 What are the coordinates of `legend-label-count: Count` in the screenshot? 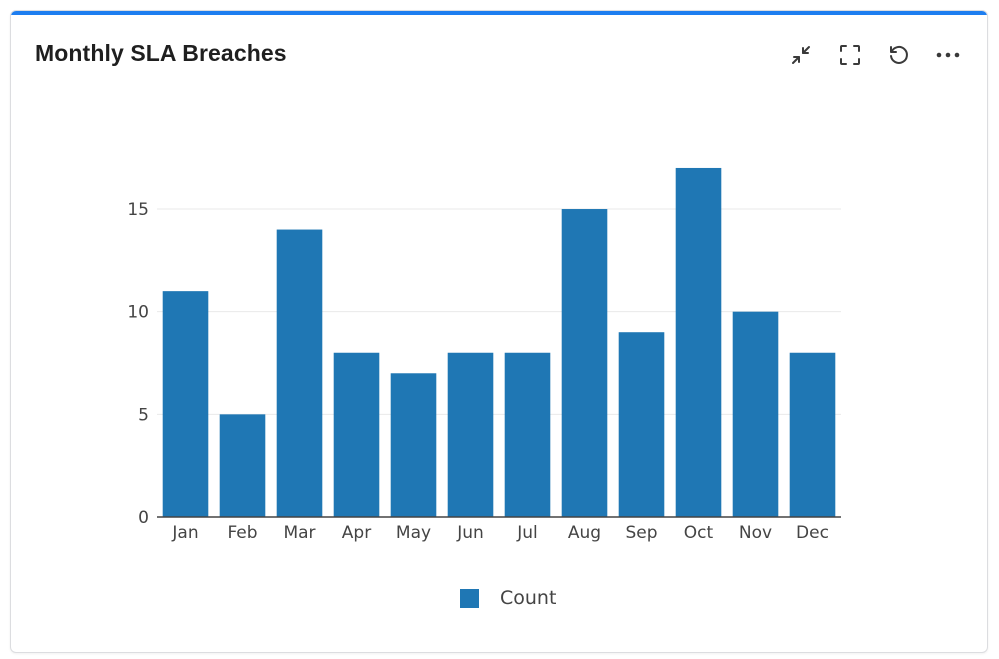 It's located at (528, 598).